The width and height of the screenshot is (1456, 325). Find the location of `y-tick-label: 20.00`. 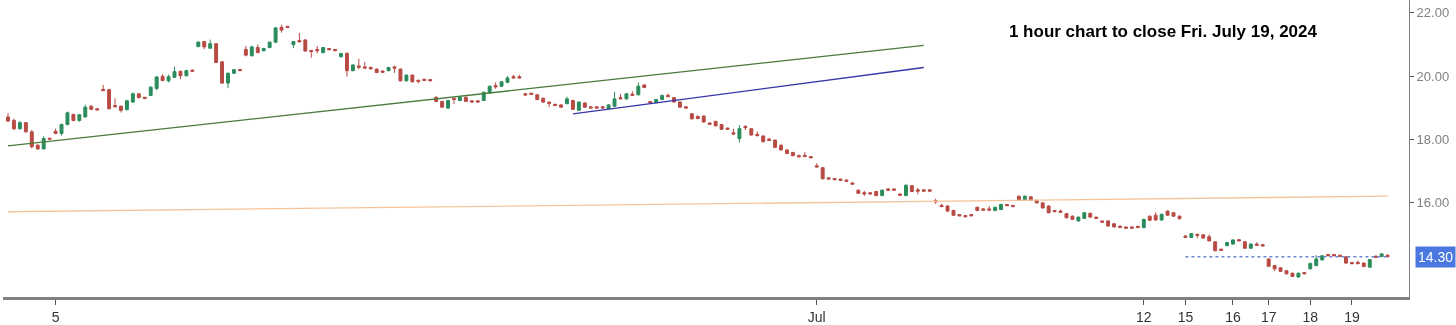

y-tick-label: 20.00 is located at coordinates (1433, 76).